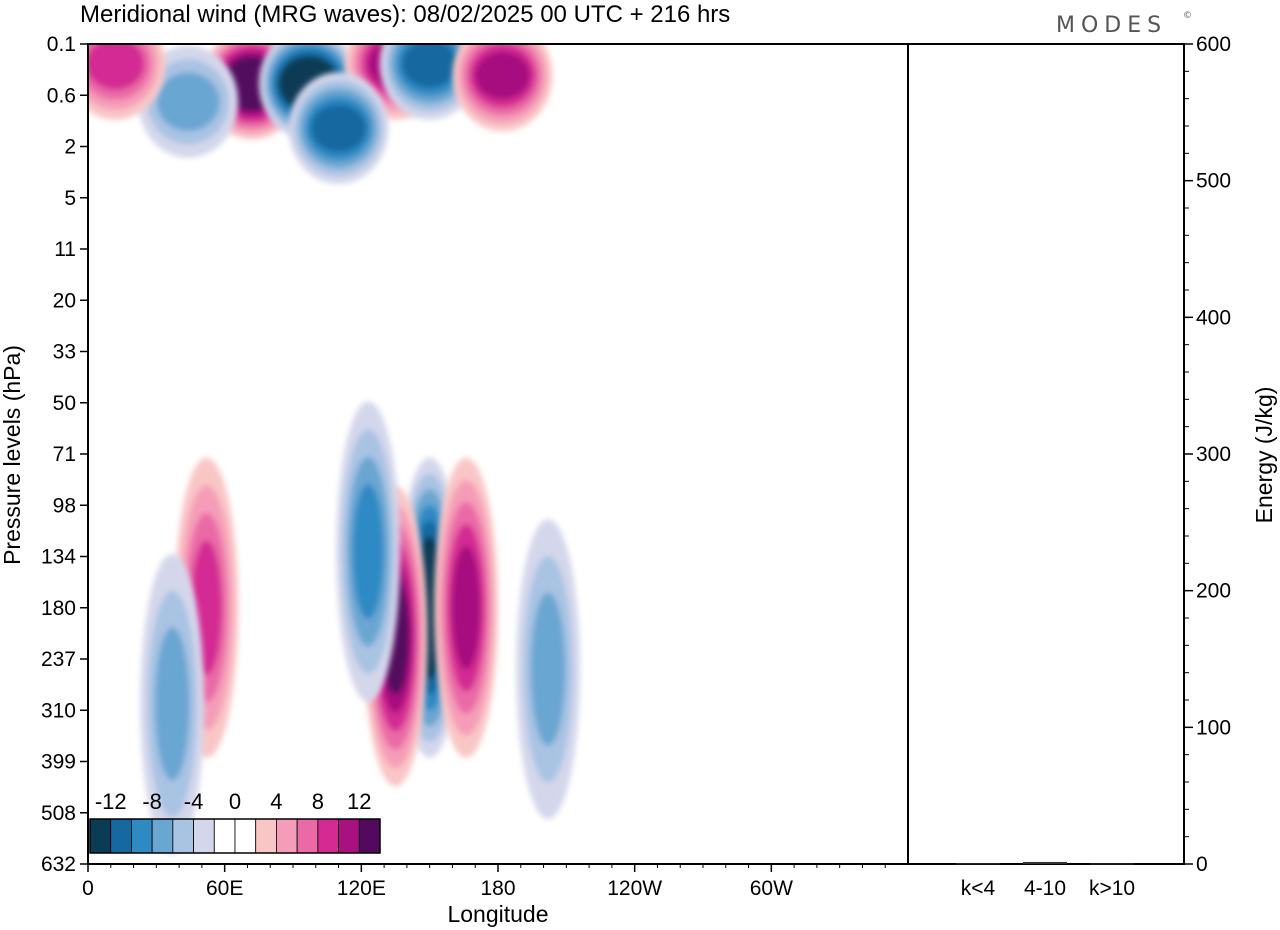 This screenshot has height=930, width=1280. I want to click on svg-text: MODES, so click(1111, 25).